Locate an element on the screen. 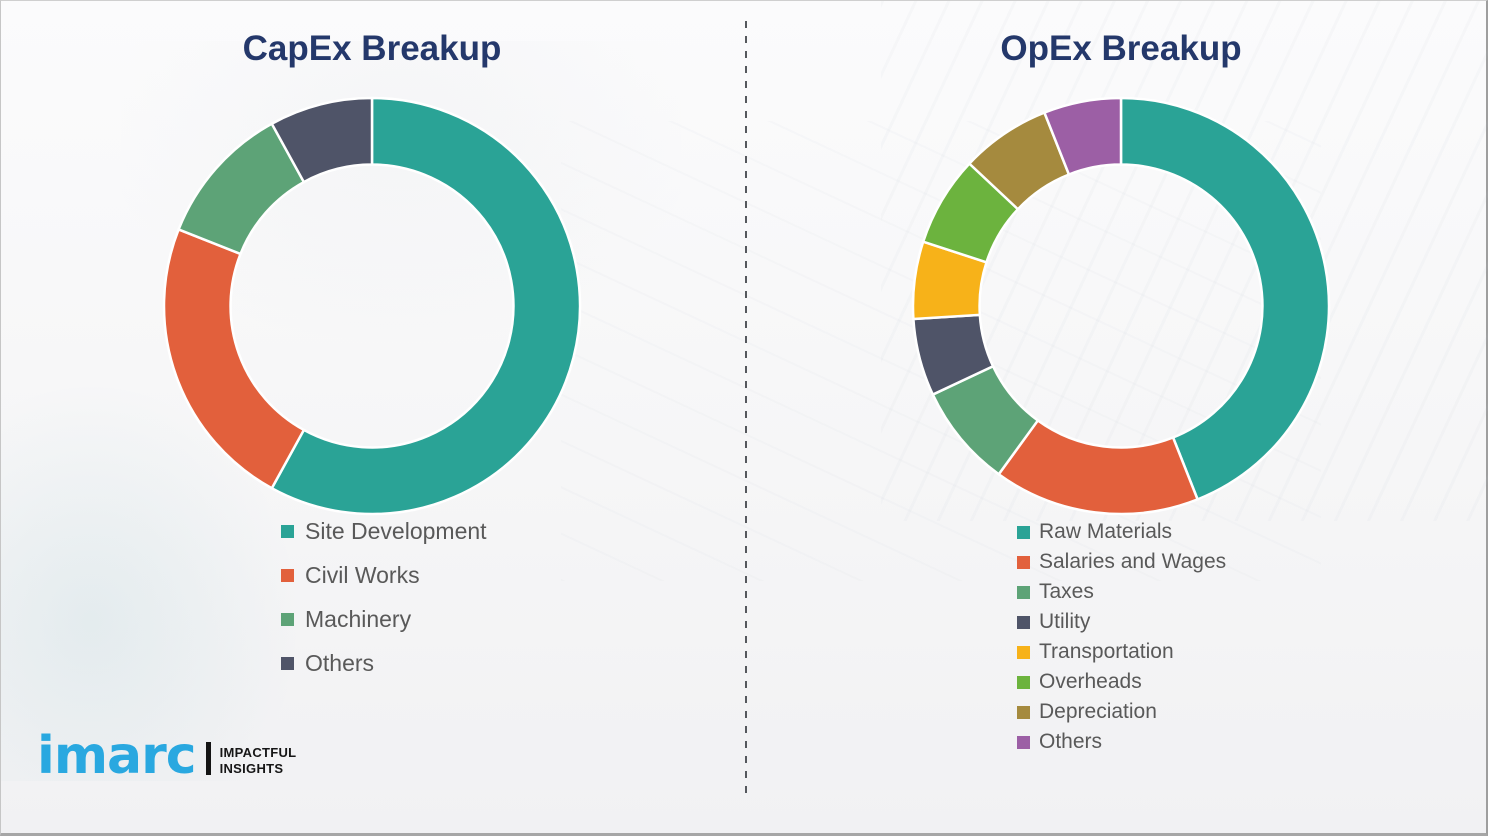  legend-label: Transportation is located at coordinates (1106, 651).